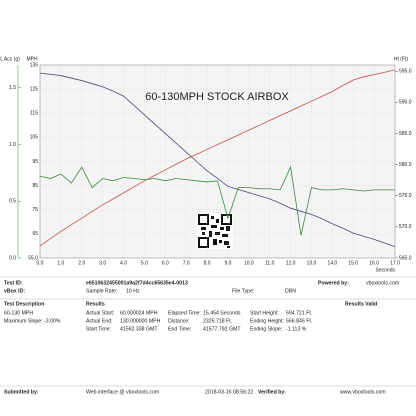 This screenshot has width=416, height=416. I want to click on report-field: 2325.718 Ft., so click(217, 321).